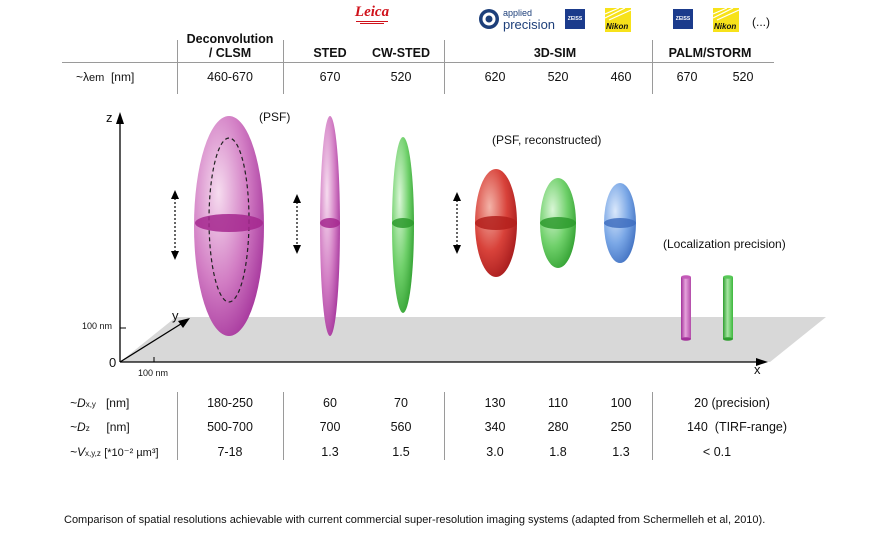 The width and height of the screenshot is (880, 552). Describe the element at coordinates (401, 403) in the screenshot. I see `dxy-value: 70` at that location.